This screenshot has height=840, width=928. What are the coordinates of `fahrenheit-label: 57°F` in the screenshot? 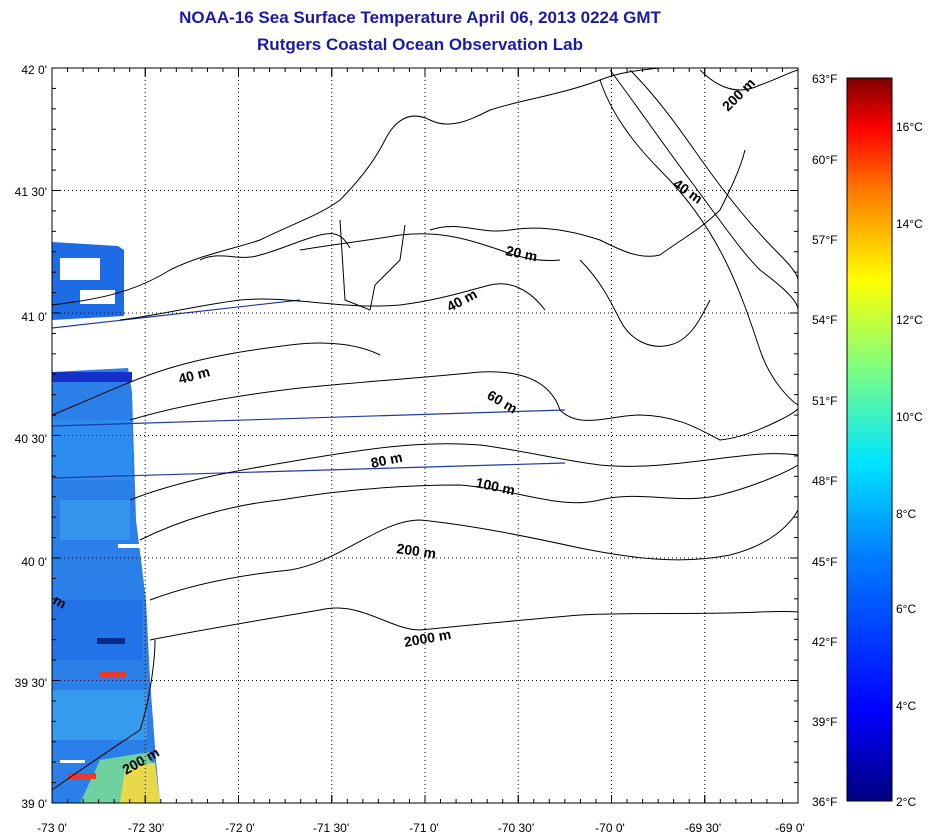 It's located at (824, 240).